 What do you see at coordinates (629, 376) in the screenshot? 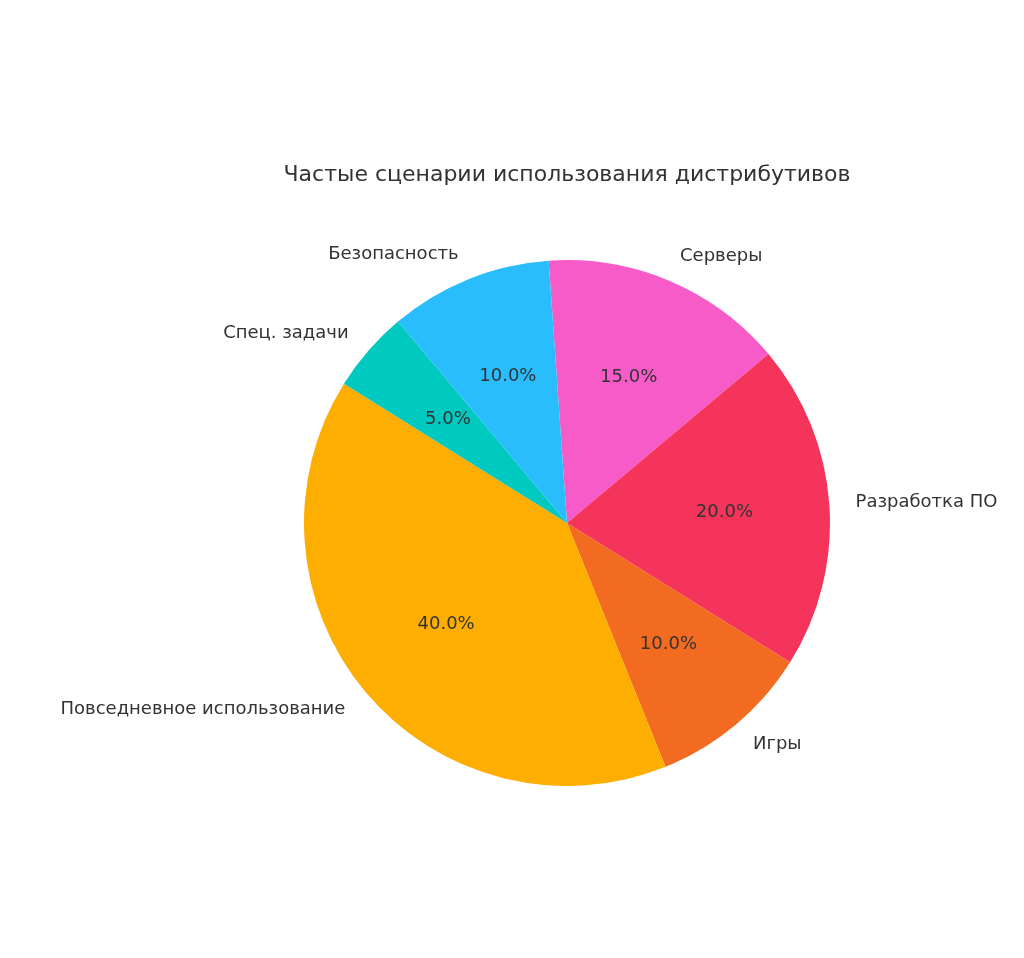
I see `data-label: 15.0%` at bounding box center [629, 376].